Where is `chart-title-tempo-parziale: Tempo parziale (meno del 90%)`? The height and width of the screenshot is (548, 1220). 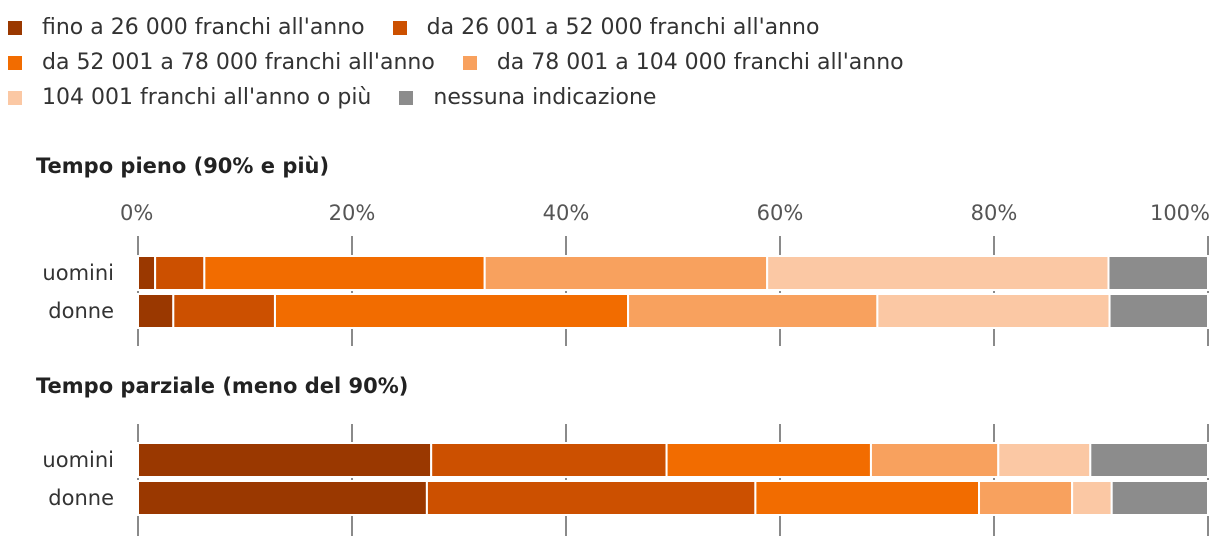 chart-title-tempo-parziale: Tempo parziale (meno del 90%) is located at coordinates (222, 386).